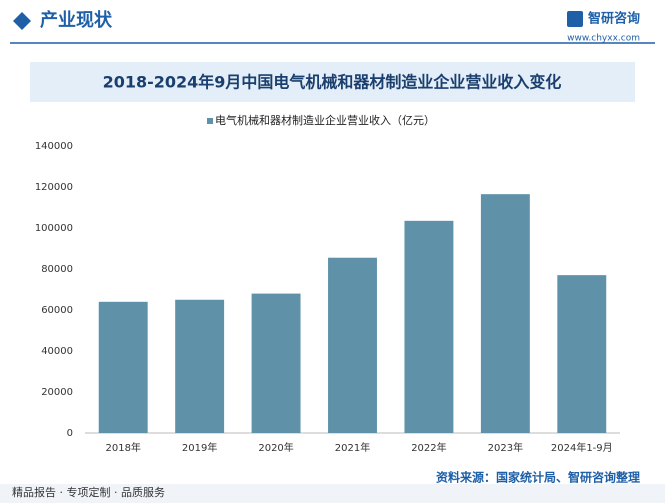 The width and height of the screenshot is (665, 503). Describe the element at coordinates (57, 392) in the screenshot. I see `y-tick-label: 20000` at that location.